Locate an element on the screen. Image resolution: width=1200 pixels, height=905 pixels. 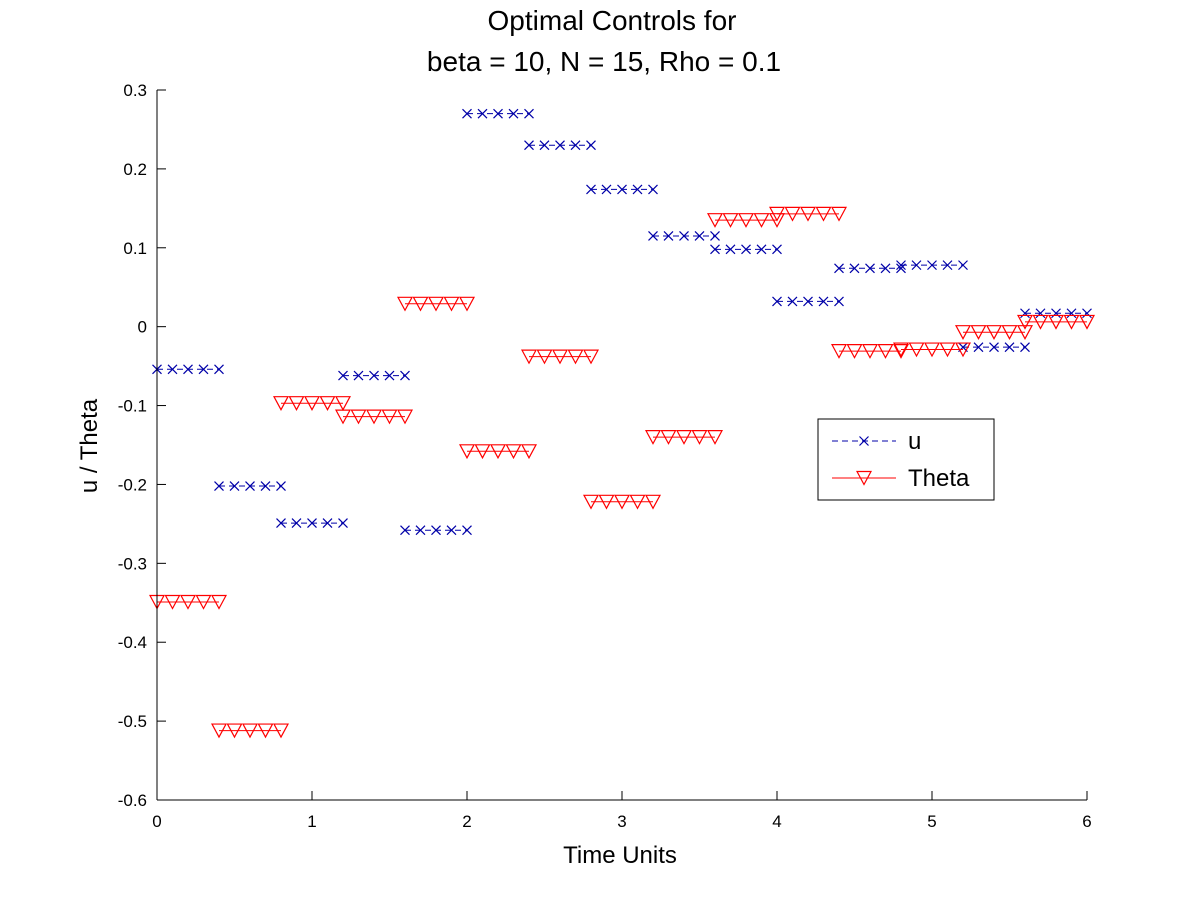
x-tick-label: 3 is located at coordinates (621, 821).